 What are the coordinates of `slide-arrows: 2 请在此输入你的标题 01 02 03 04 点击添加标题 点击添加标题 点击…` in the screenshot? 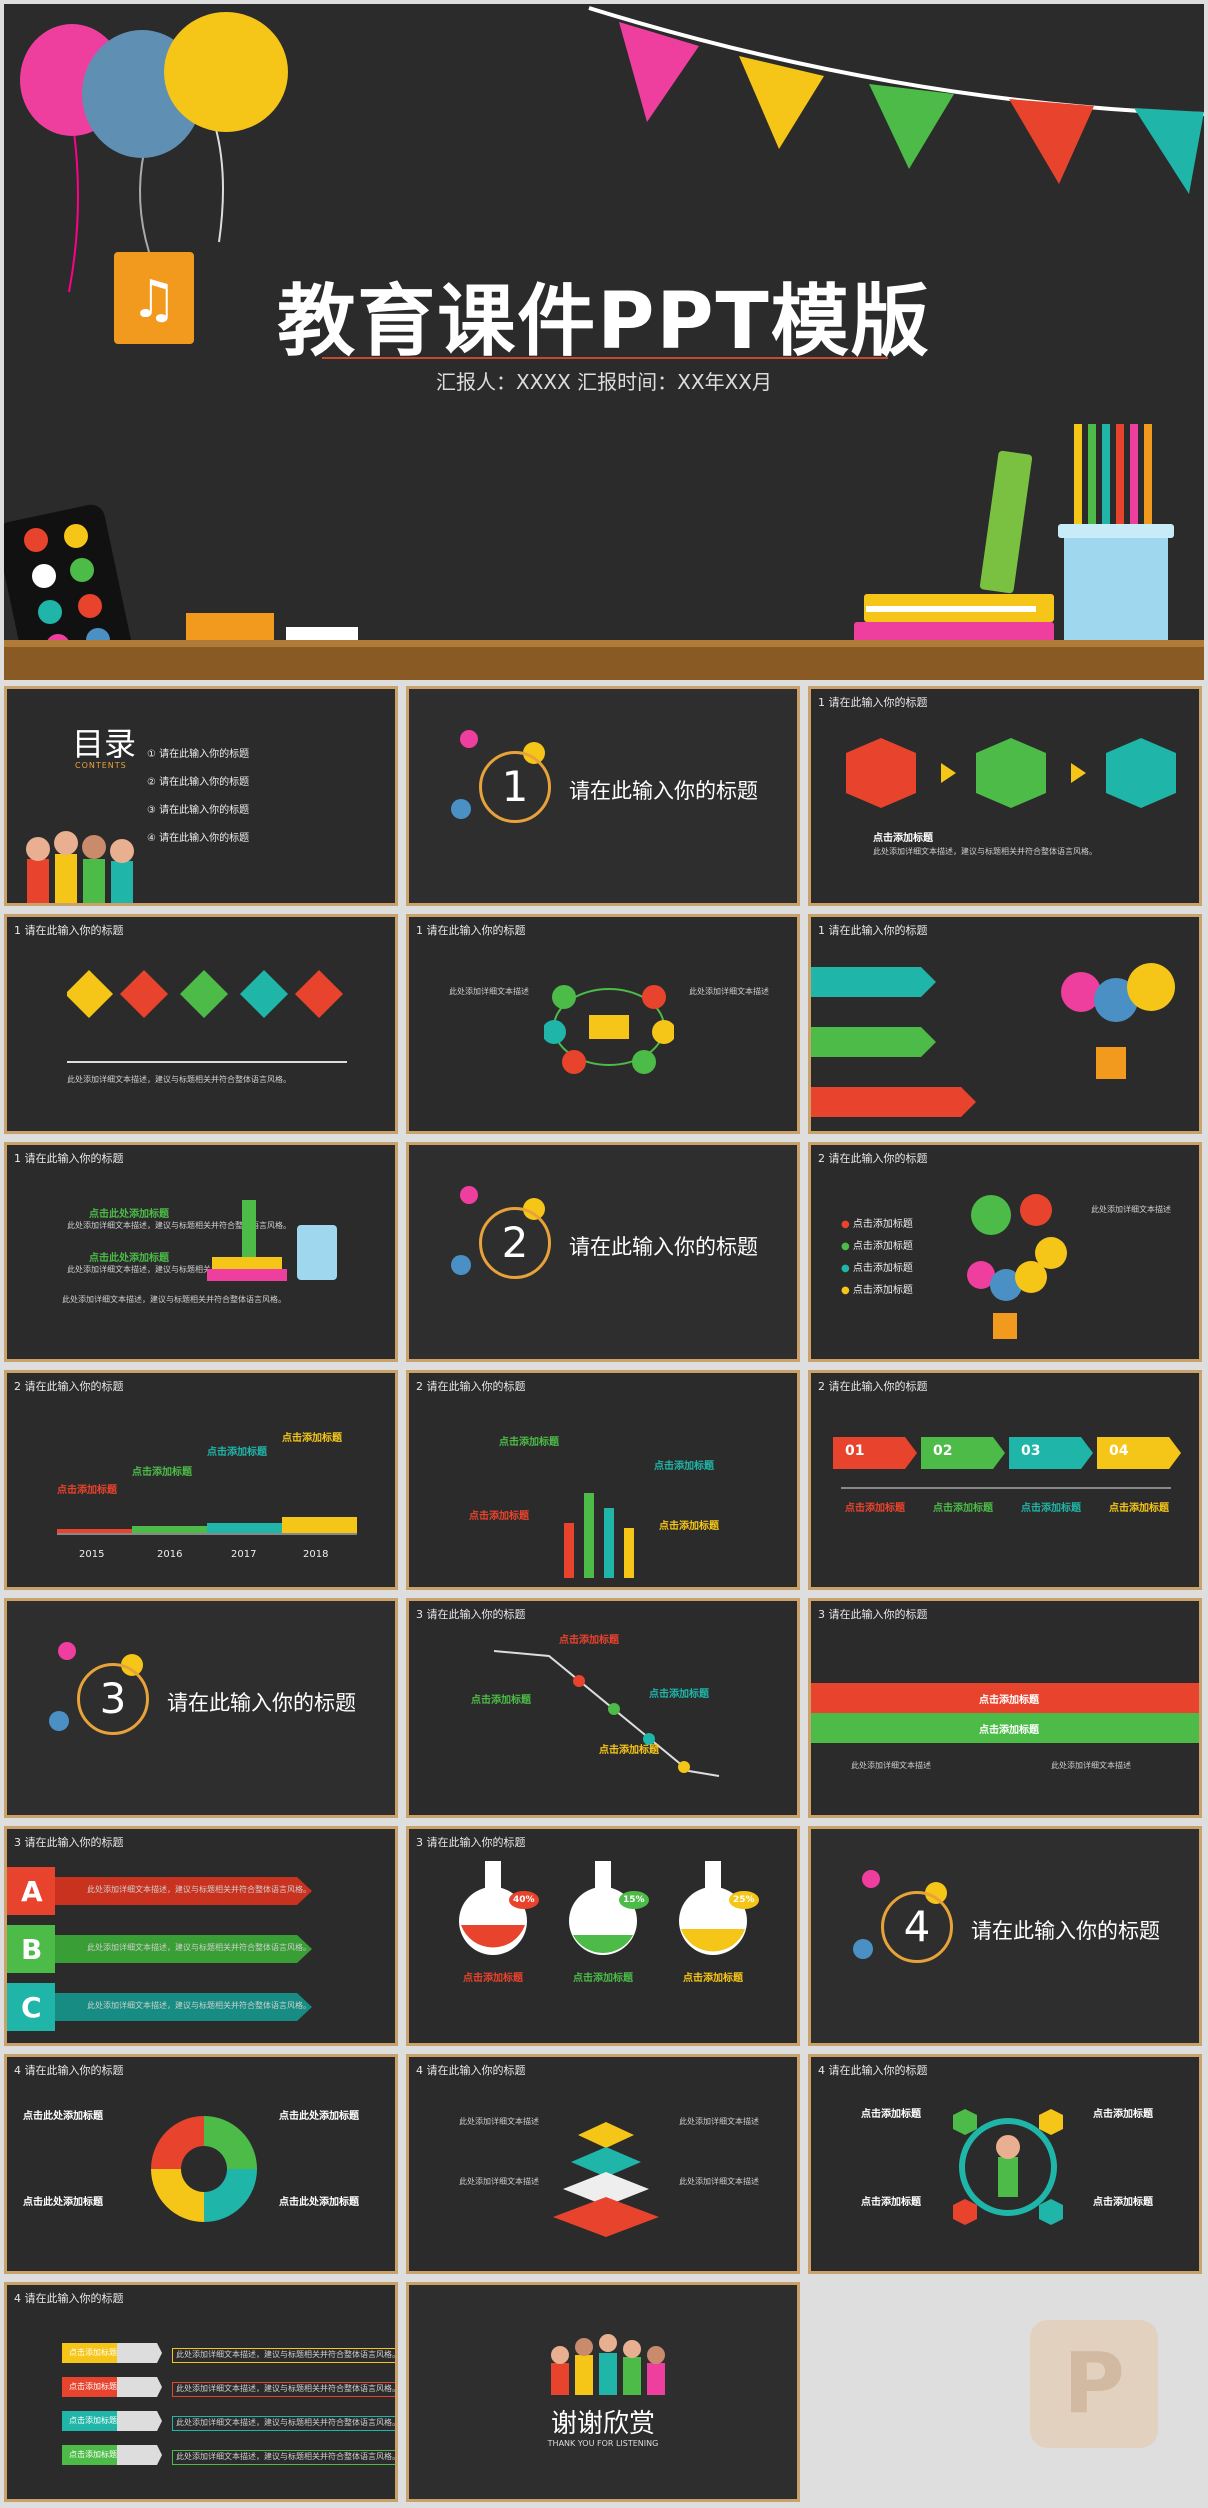 It's located at (1005, 1480).